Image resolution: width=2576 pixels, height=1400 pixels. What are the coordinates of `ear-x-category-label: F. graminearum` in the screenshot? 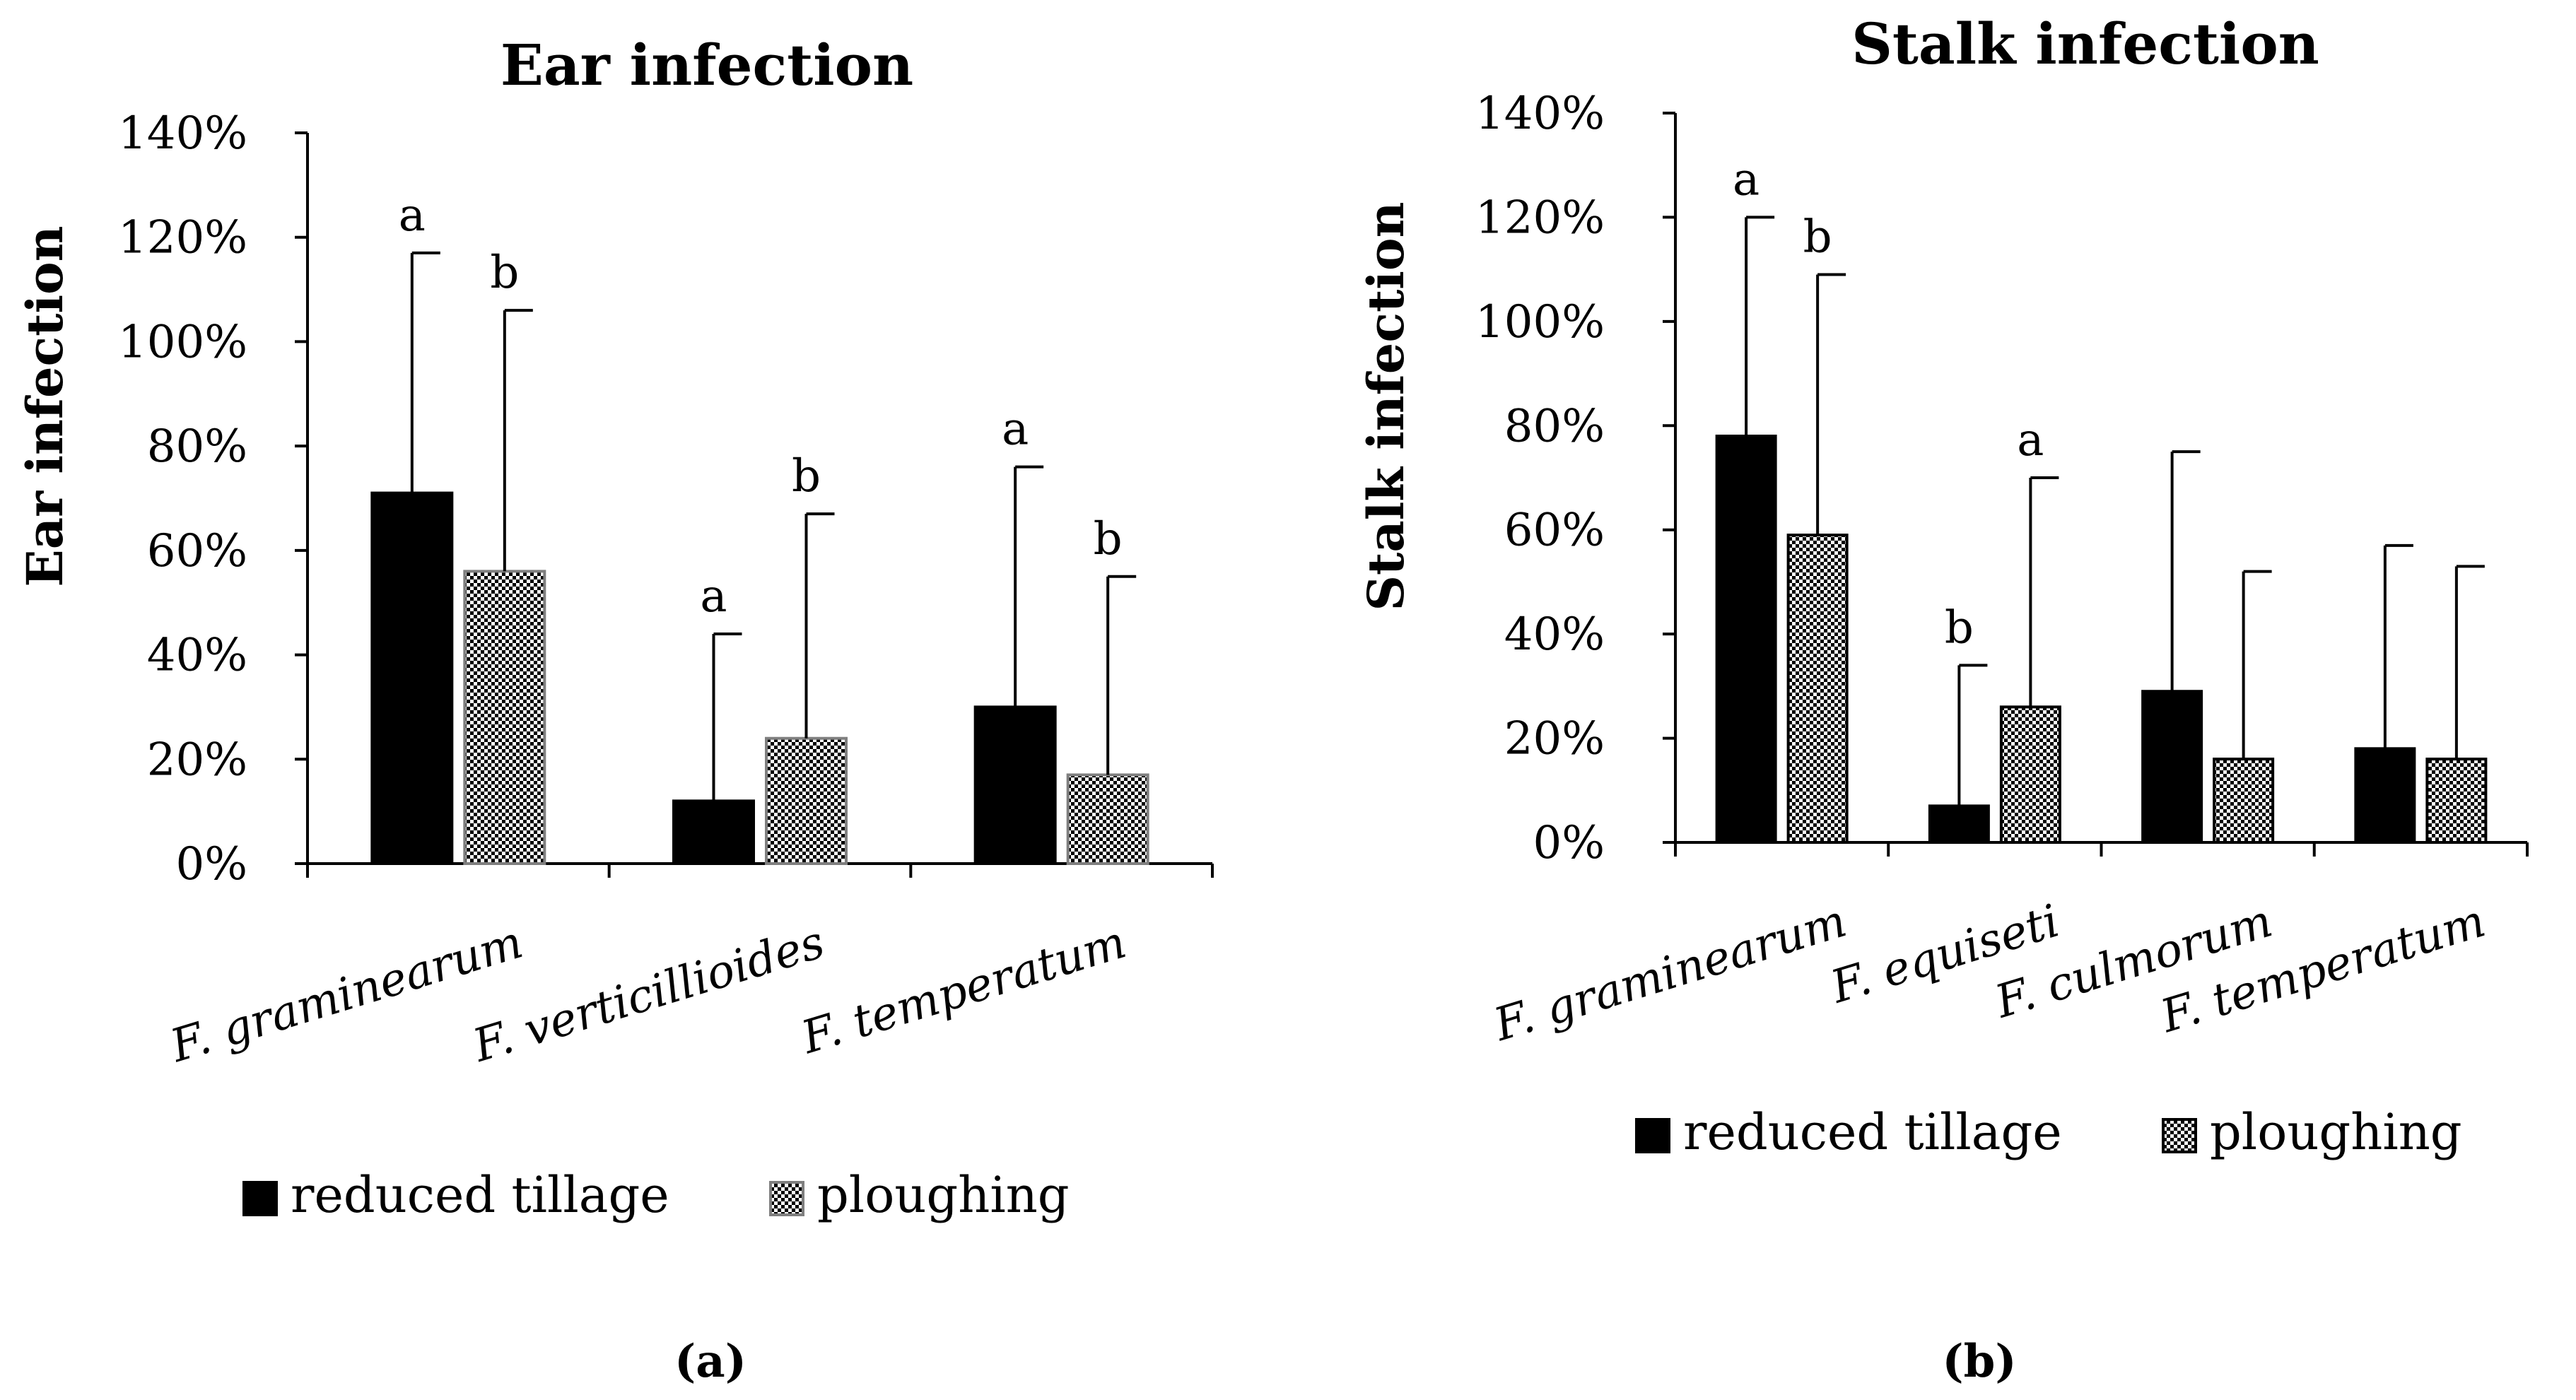 It's located at (347, 995).